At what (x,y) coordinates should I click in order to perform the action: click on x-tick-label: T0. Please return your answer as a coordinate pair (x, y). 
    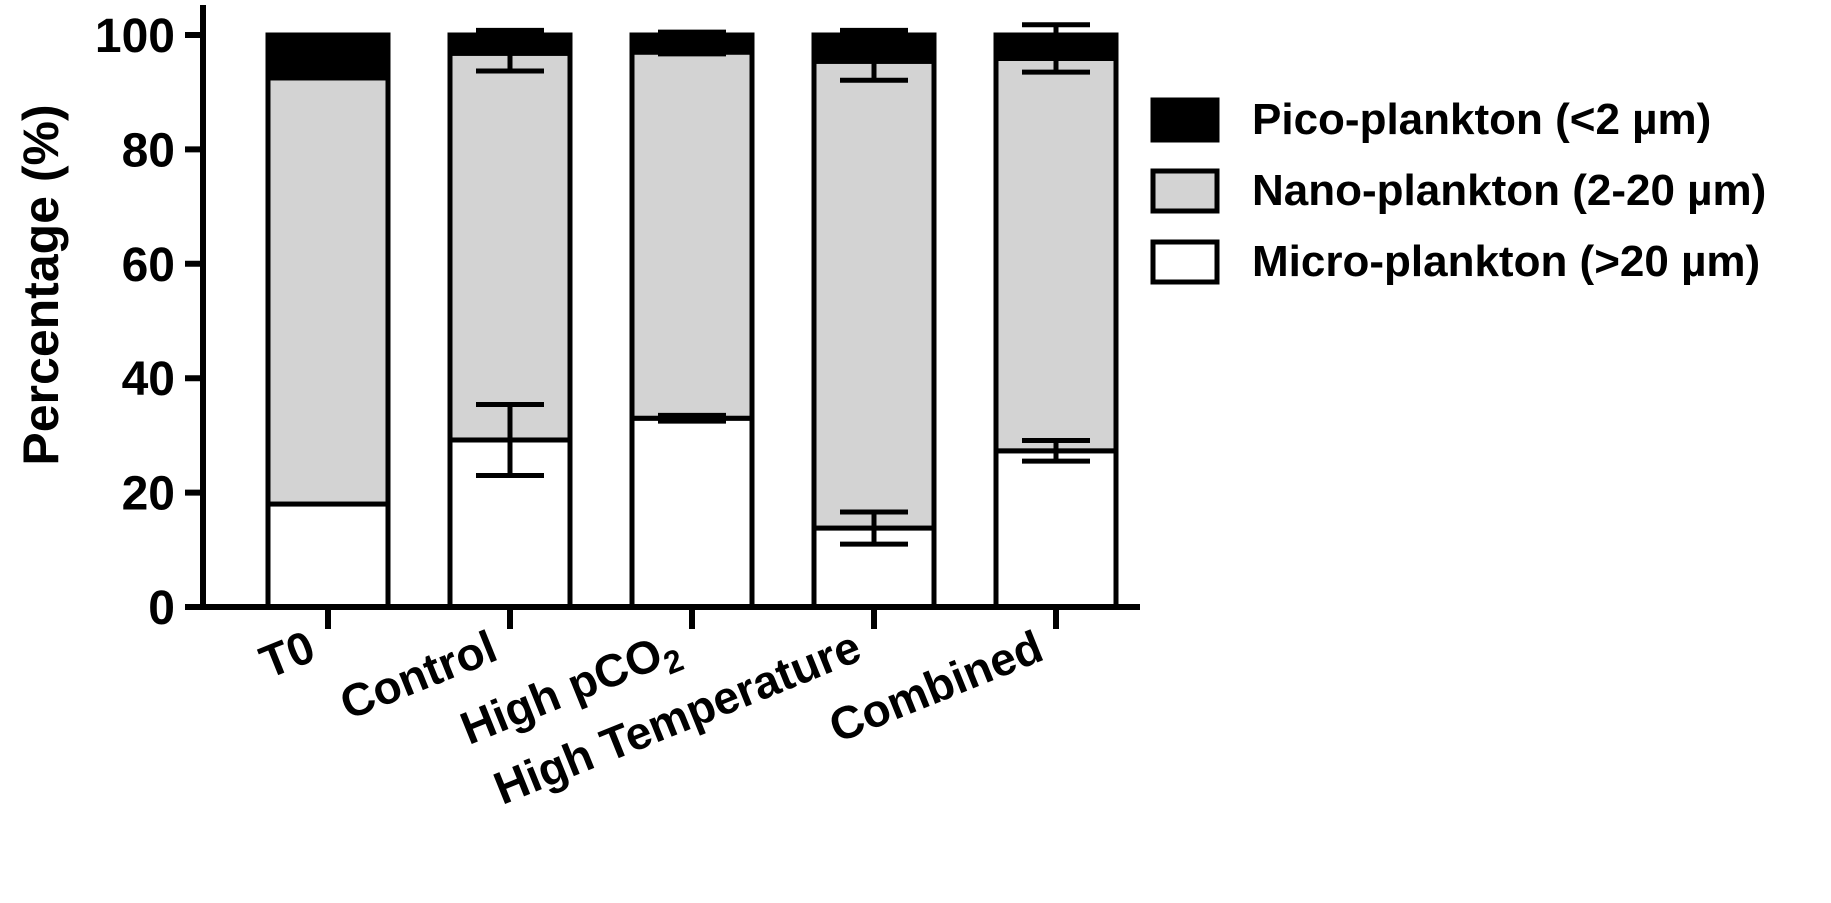
    Looking at the image, I should click on (286, 654).